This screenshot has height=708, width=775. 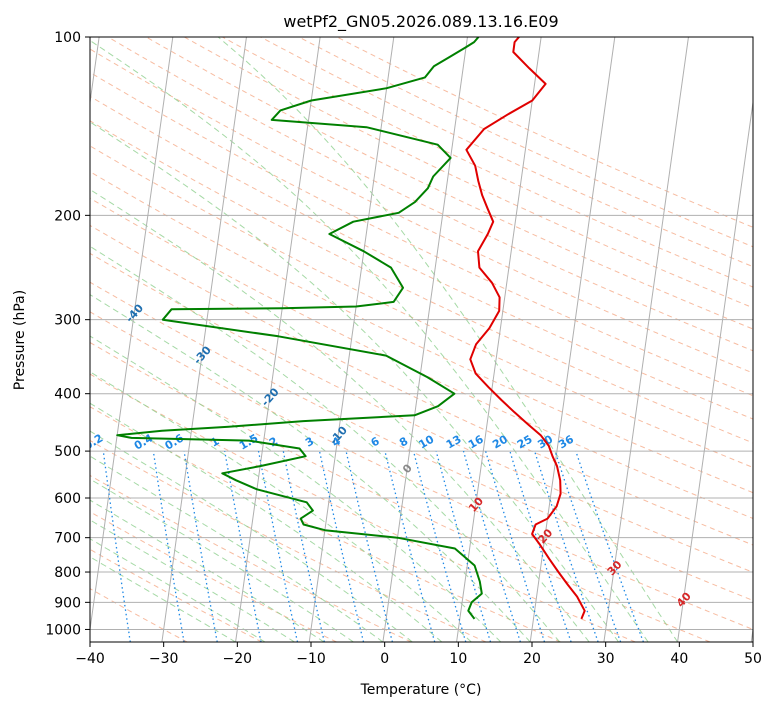 What do you see at coordinates (164, 659) in the screenshot?
I see `x-tick-label: −30` at bounding box center [164, 659].